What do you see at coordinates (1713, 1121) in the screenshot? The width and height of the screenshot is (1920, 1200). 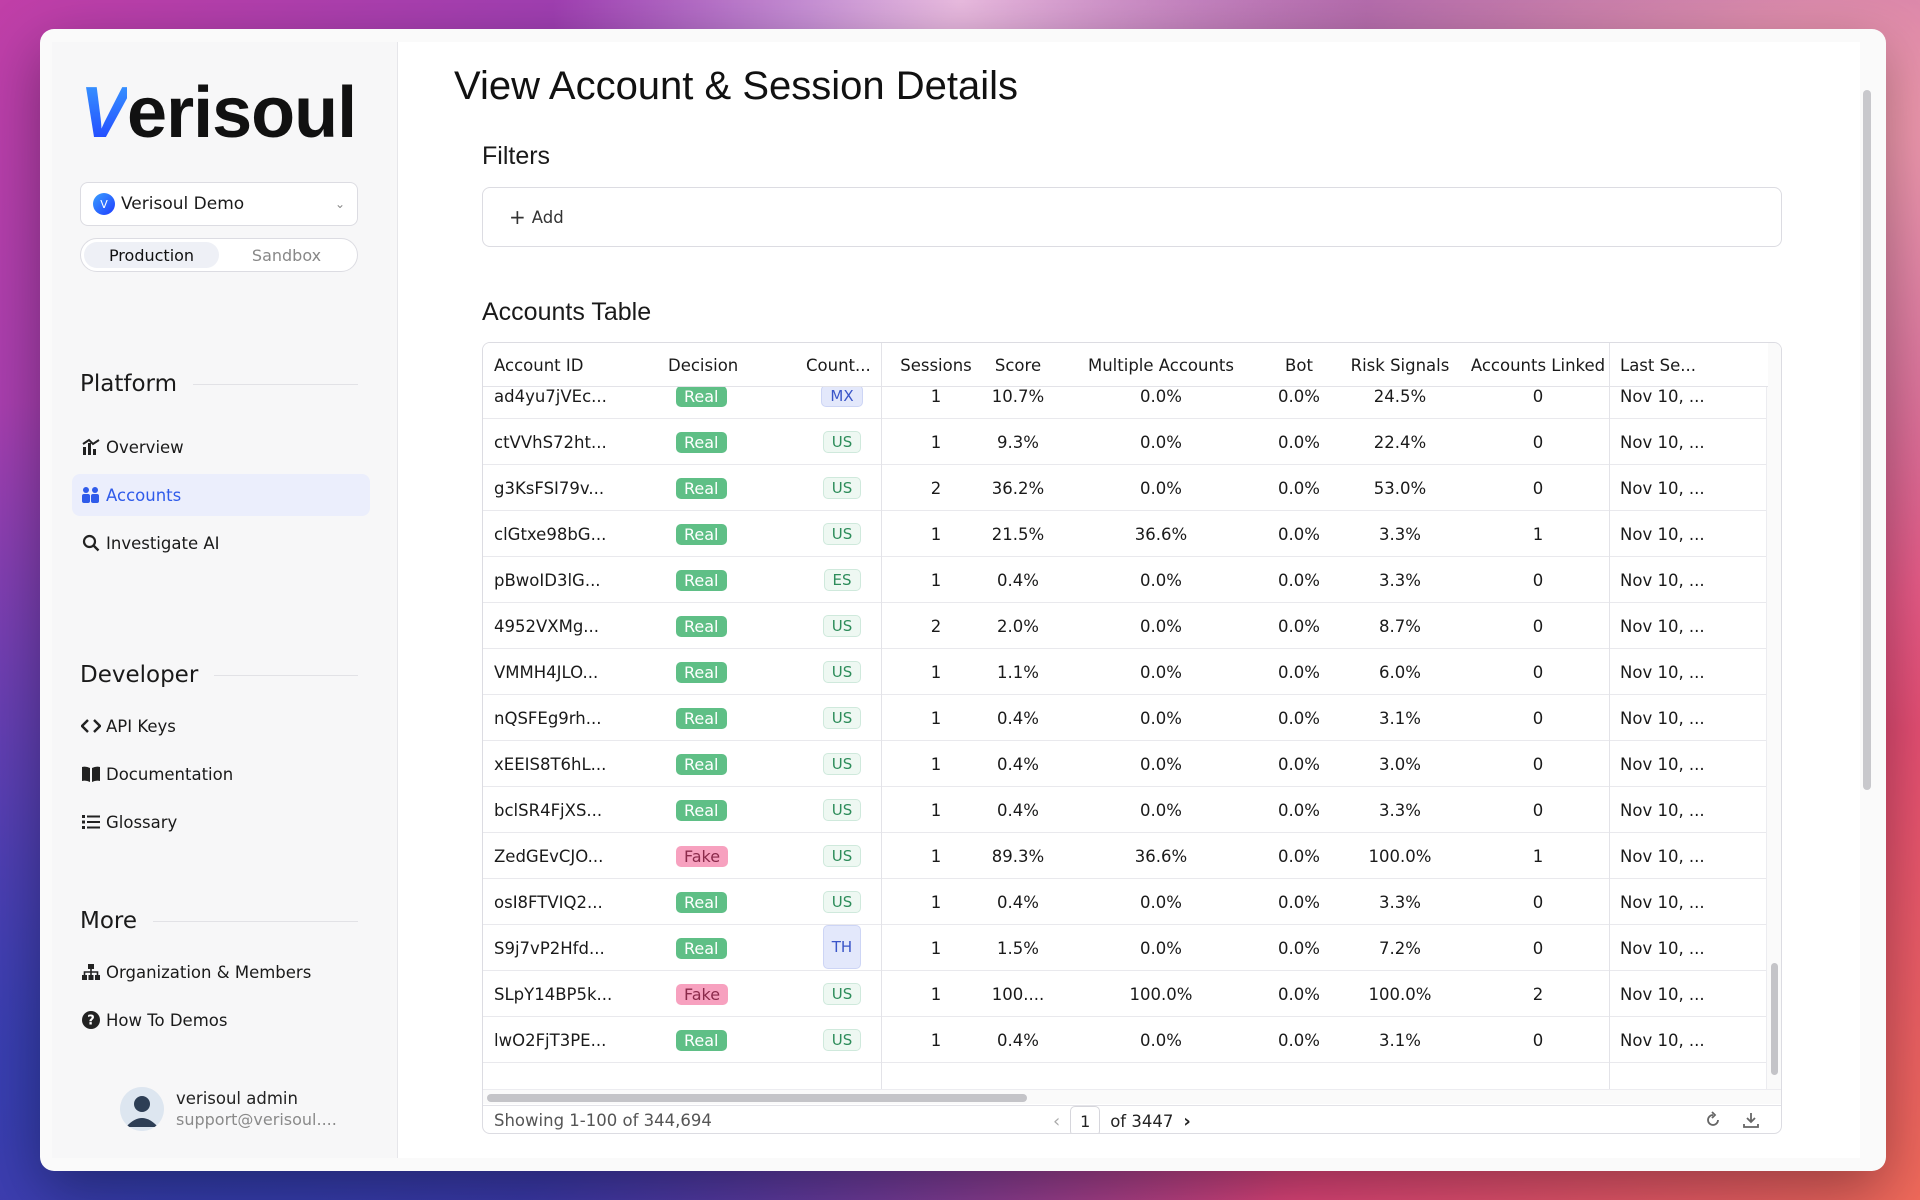 I see `refresh-icon` at bounding box center [1713, 1121].